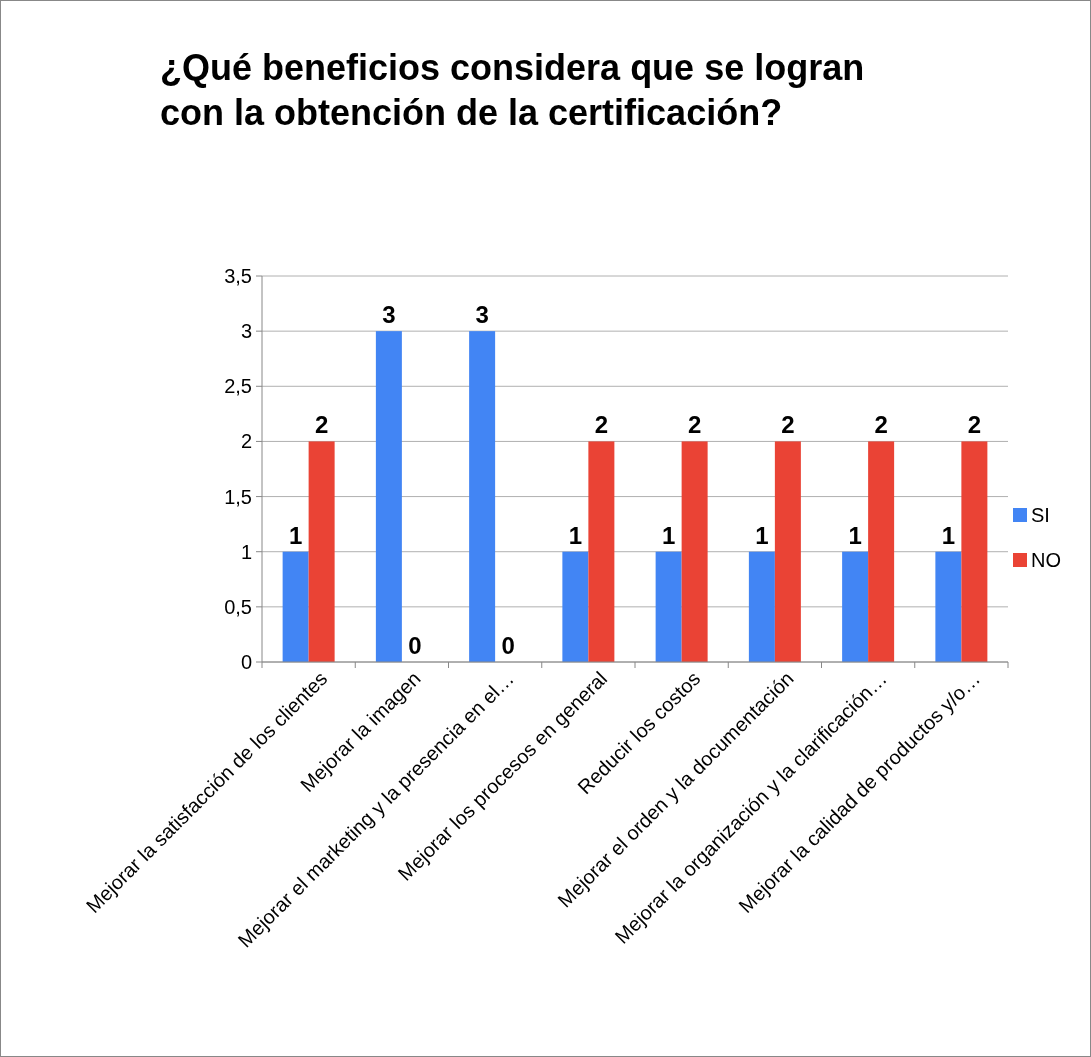  What do you see at coordinates (238, 276) in the screenshot?
I see `y-tick-label: 3,5` at bounding box center [238, 276].